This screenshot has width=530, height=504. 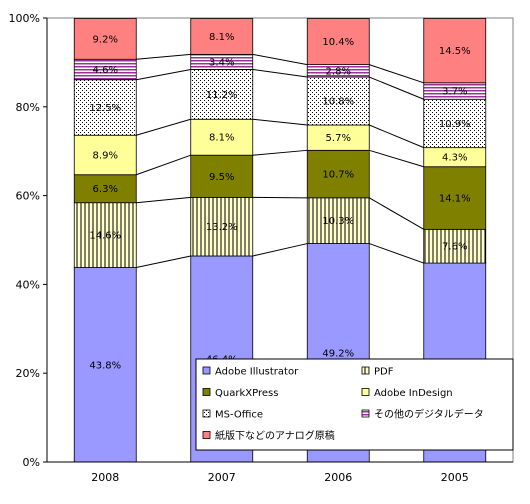 I want to click on data-label-ms-office-2007: 11.2%, so click(x=222, y=95).